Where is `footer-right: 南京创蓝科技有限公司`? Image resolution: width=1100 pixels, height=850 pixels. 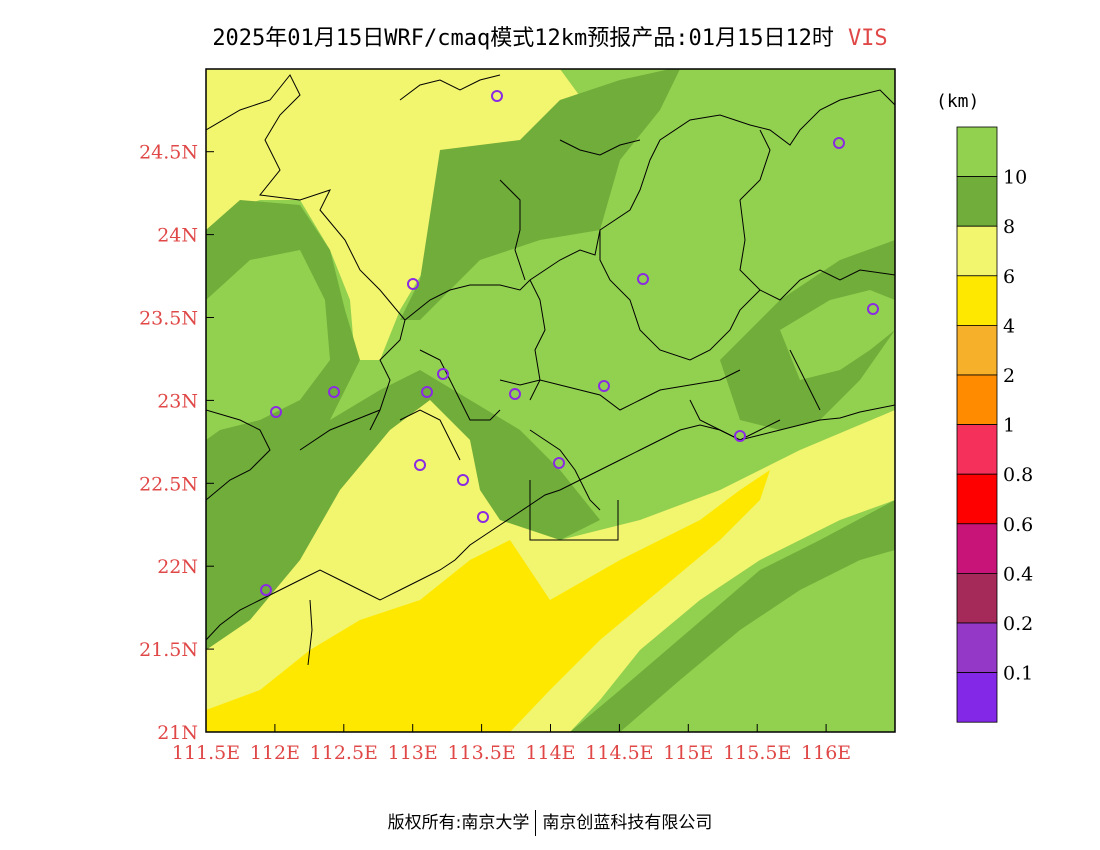 footer-right: 南京创蓝科技有限公司 is located at coordinates (627, 823).